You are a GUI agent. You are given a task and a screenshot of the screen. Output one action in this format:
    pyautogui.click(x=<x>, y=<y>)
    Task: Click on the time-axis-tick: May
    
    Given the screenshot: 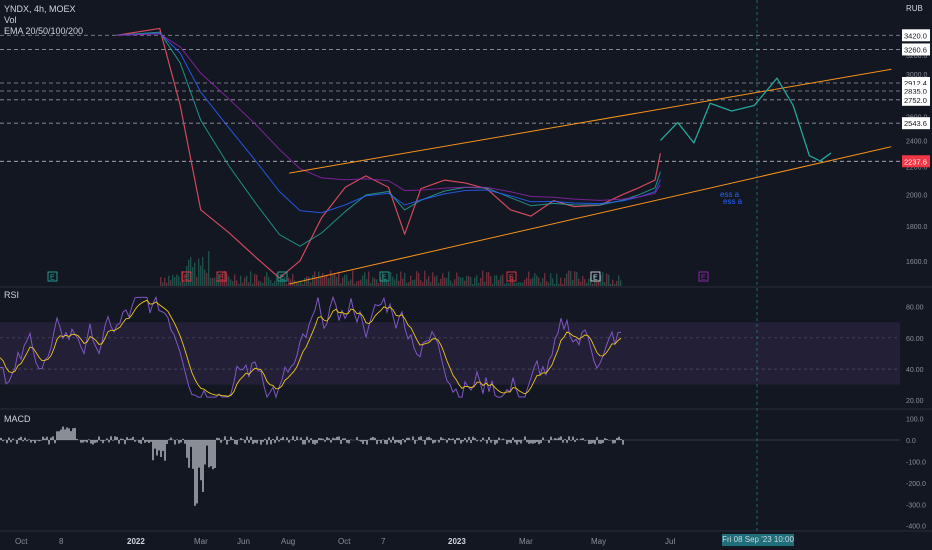 What is the action you would take?
    pyautogui.click(x=598, y=541)
    